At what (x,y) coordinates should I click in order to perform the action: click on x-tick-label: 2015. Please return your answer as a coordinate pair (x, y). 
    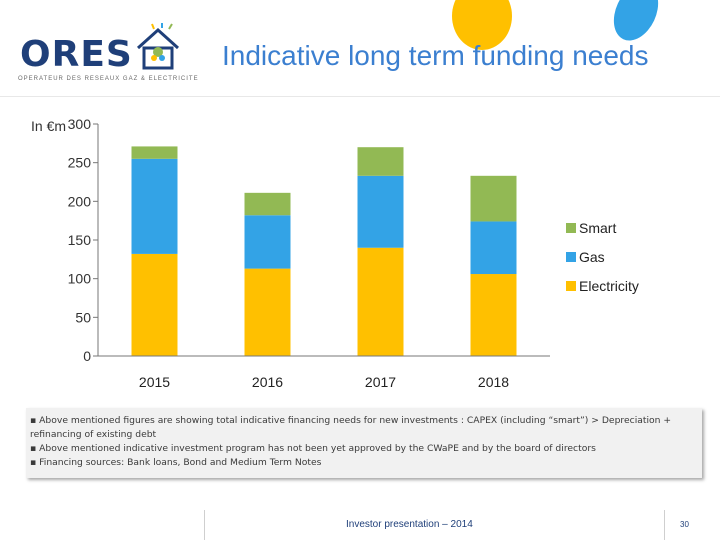
    Looking at the image, I should click on (154, 382).